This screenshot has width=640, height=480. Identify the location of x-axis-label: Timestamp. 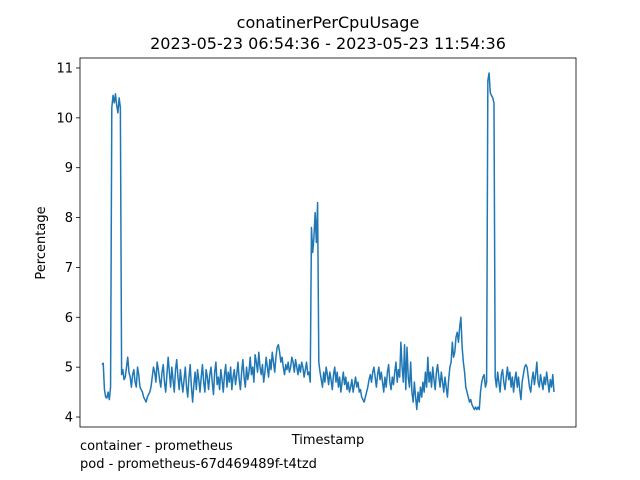
(328, 440).